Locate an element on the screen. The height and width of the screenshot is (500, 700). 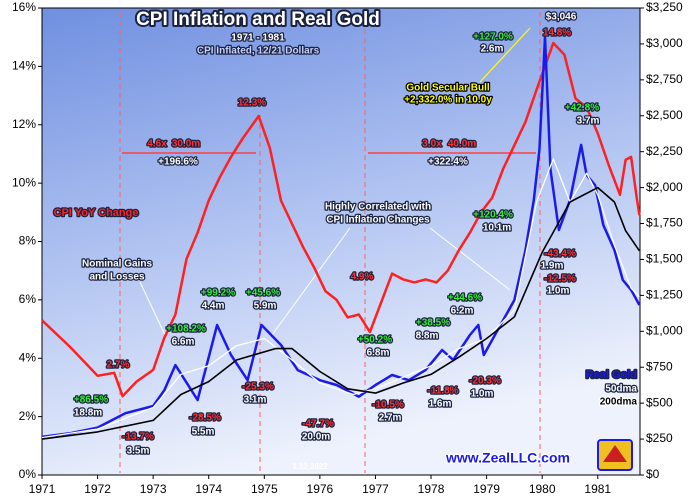
y-tick-label: 2% is located at coordinates (28, 416).